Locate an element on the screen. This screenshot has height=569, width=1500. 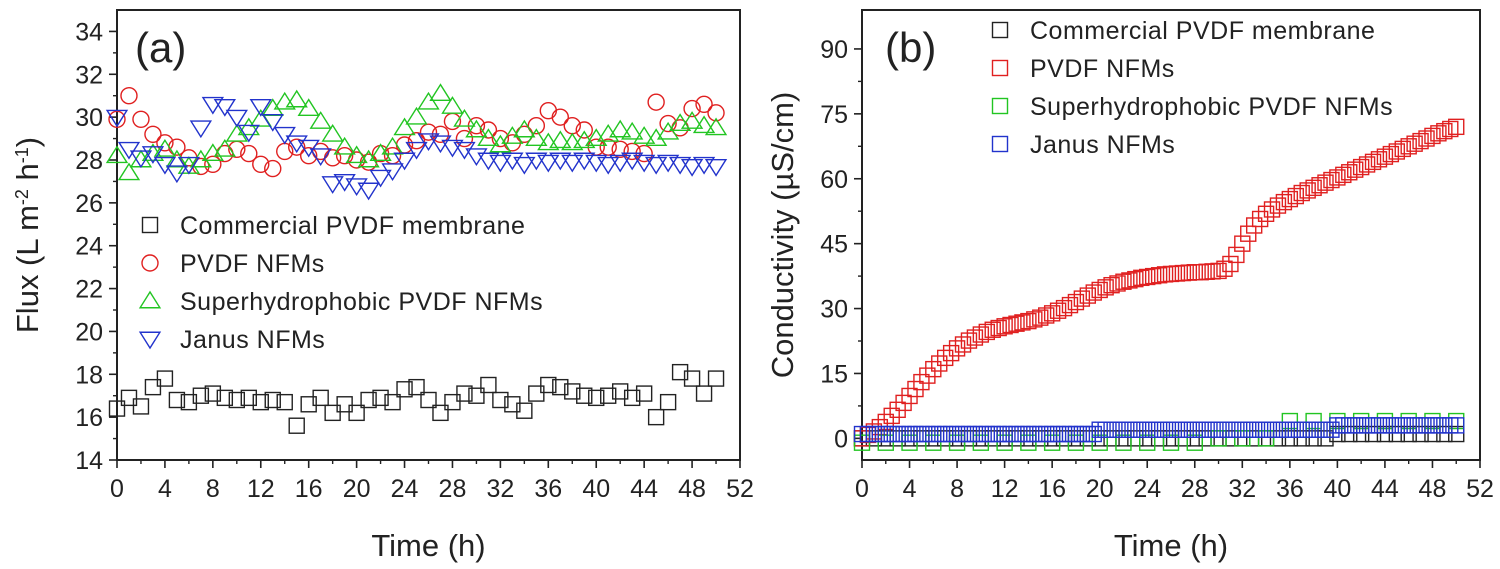
x-tick-label: 8 is located at coordinates (957, 489).